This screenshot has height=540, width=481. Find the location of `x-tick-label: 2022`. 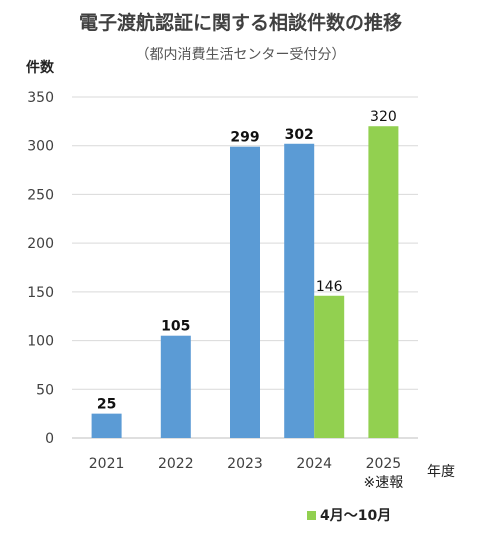

x-tick-label: 2022 is located at coordinates (176, 464).